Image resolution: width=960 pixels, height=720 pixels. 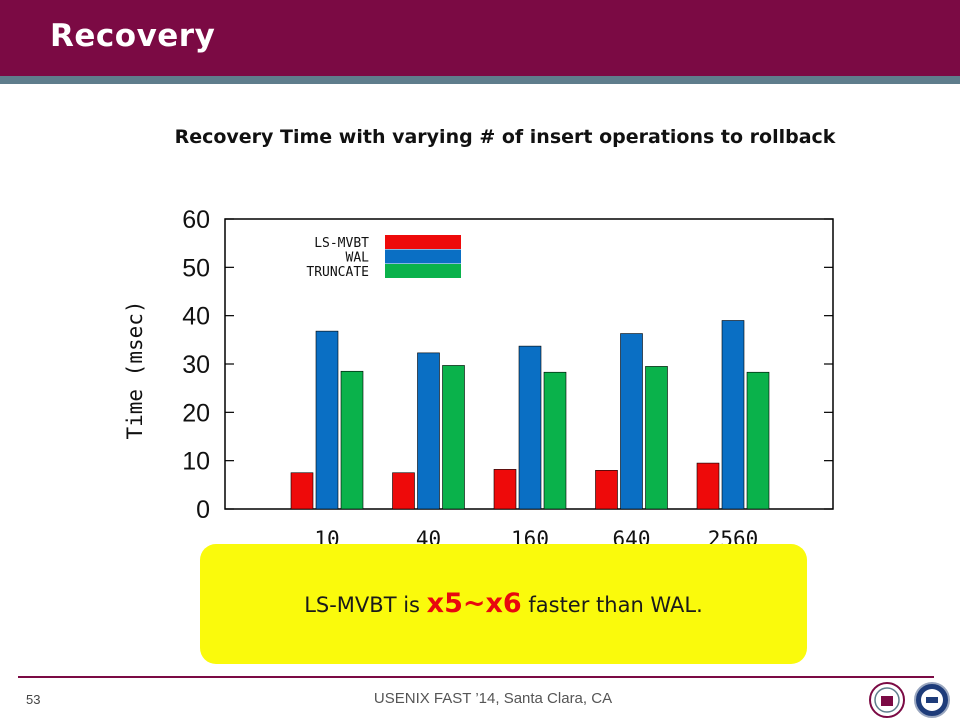 What do you see at coordinates (196, 317) in the screenshot?
I see `y-tick-label: 40` at bounding box center [196, 317].